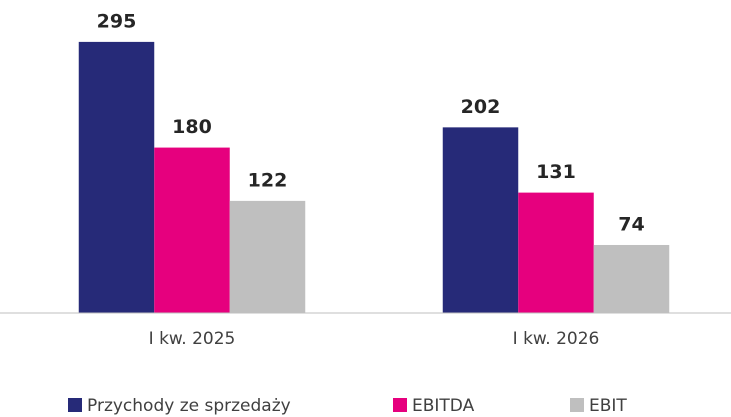 Image resolution: width=731 pixels, height=417 pixels. What do you see at coordinates (443, 406) in the screenshot?
I see `legend-label: EBITDA` at bounding box center [443, 406].